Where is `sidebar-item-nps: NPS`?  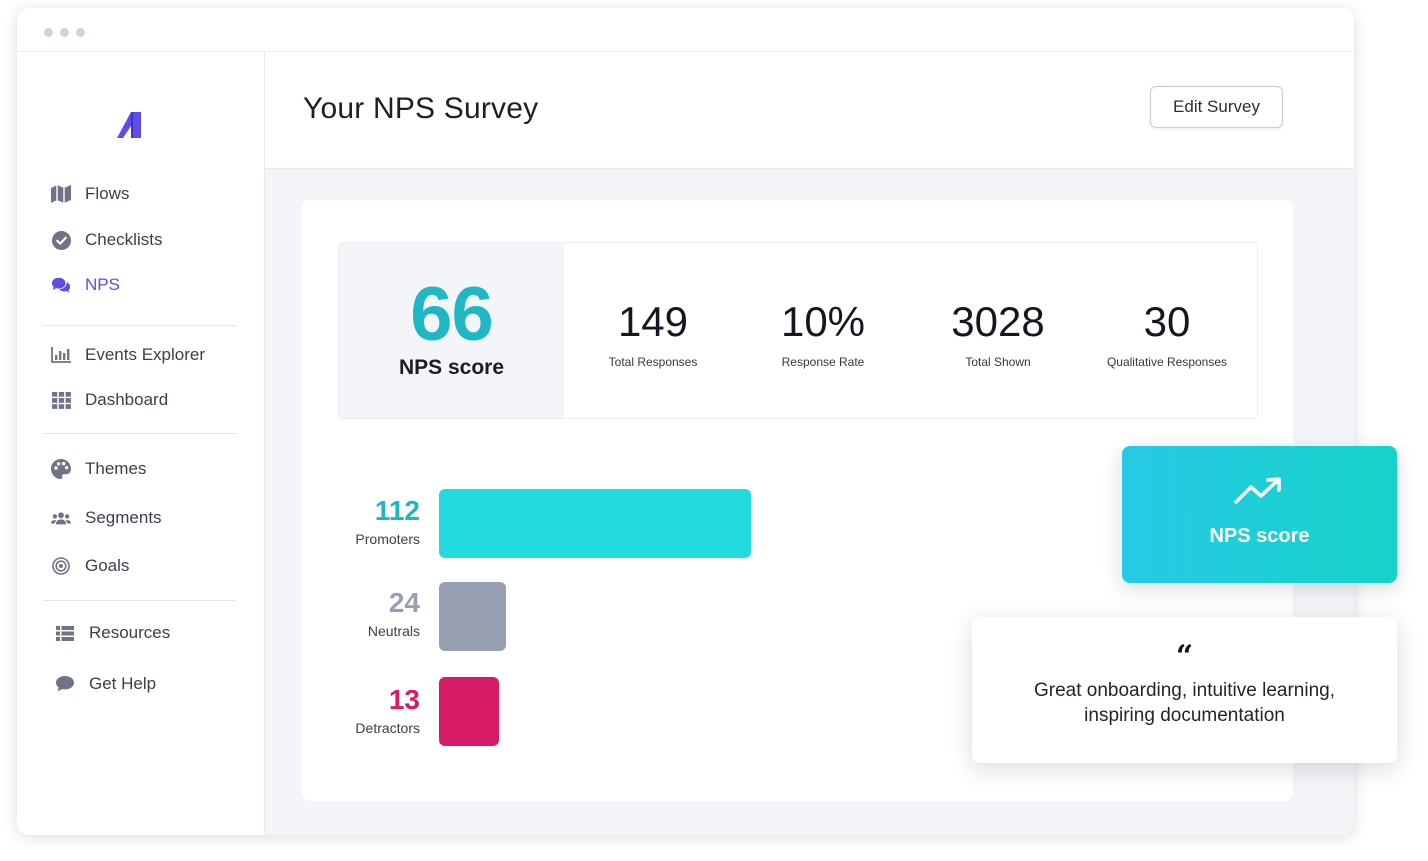 sidebar-item-nps: NPS is located at coordinates (85, 285).